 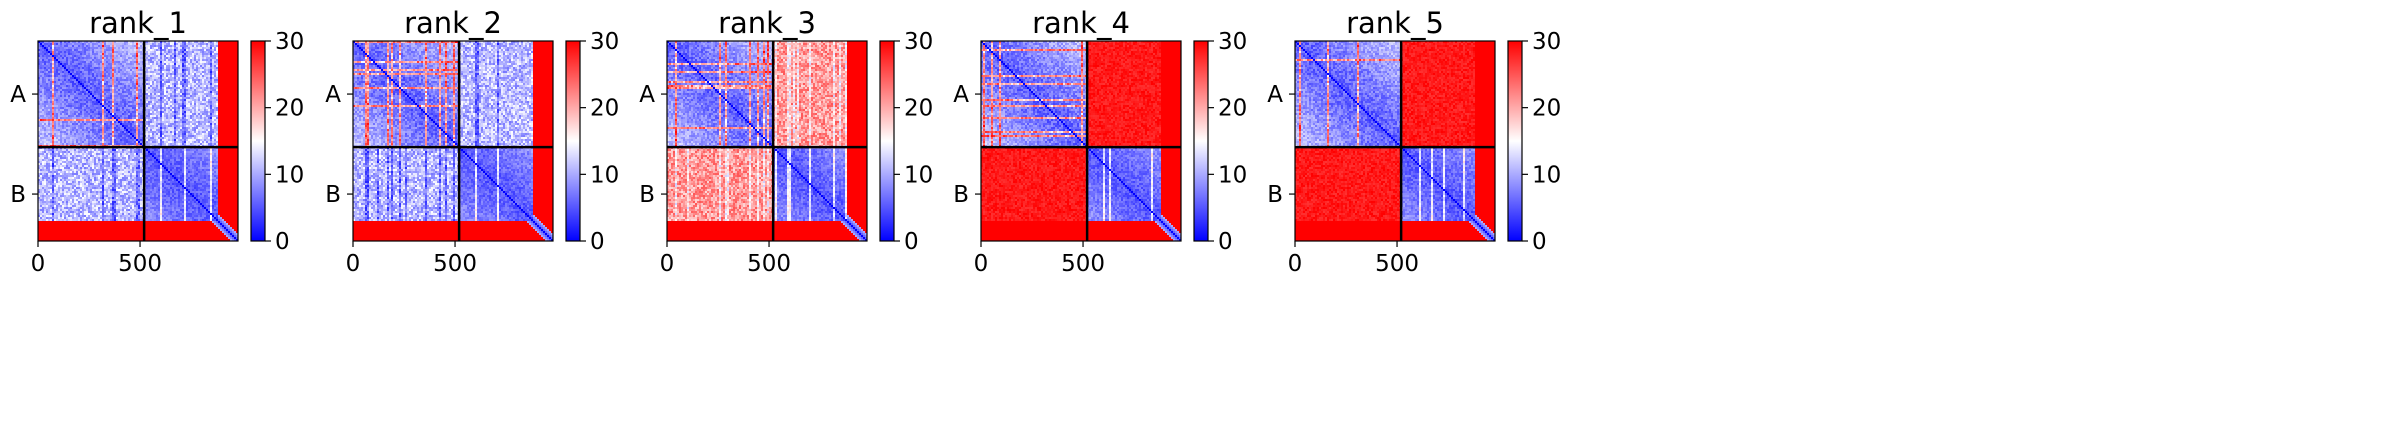 I want to click on panel-title: rank_3, so click(x=767, y=23).